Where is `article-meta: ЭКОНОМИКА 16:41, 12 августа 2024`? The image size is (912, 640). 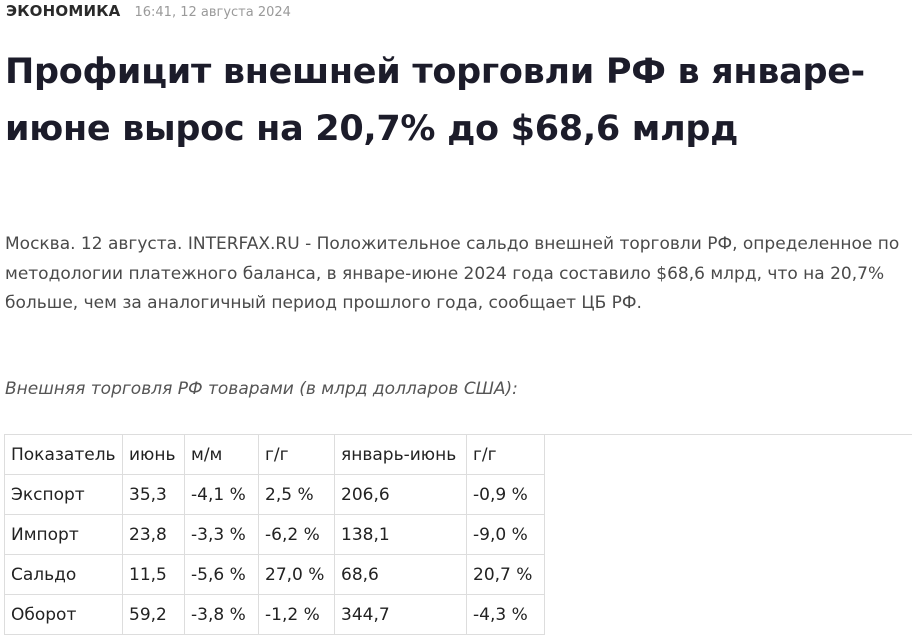 article-meta: ЭКОНОМИКА 16:41, 12 августа 2024 is located at coordinates (148, 13).